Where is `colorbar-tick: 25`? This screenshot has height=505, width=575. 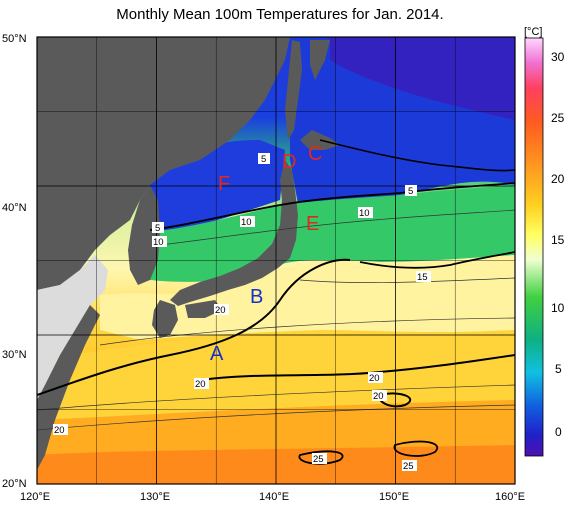
colorbar-tick: 25 is located at coordinates (558, 118).